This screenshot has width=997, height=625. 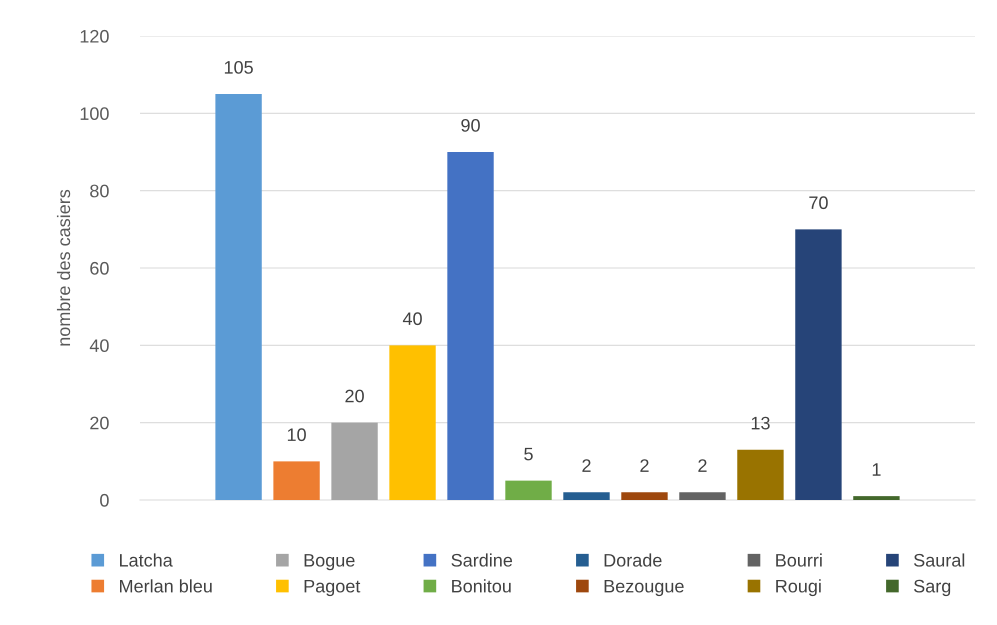 I want to click on legend-label: Bogue, so click(x=329, y=562).